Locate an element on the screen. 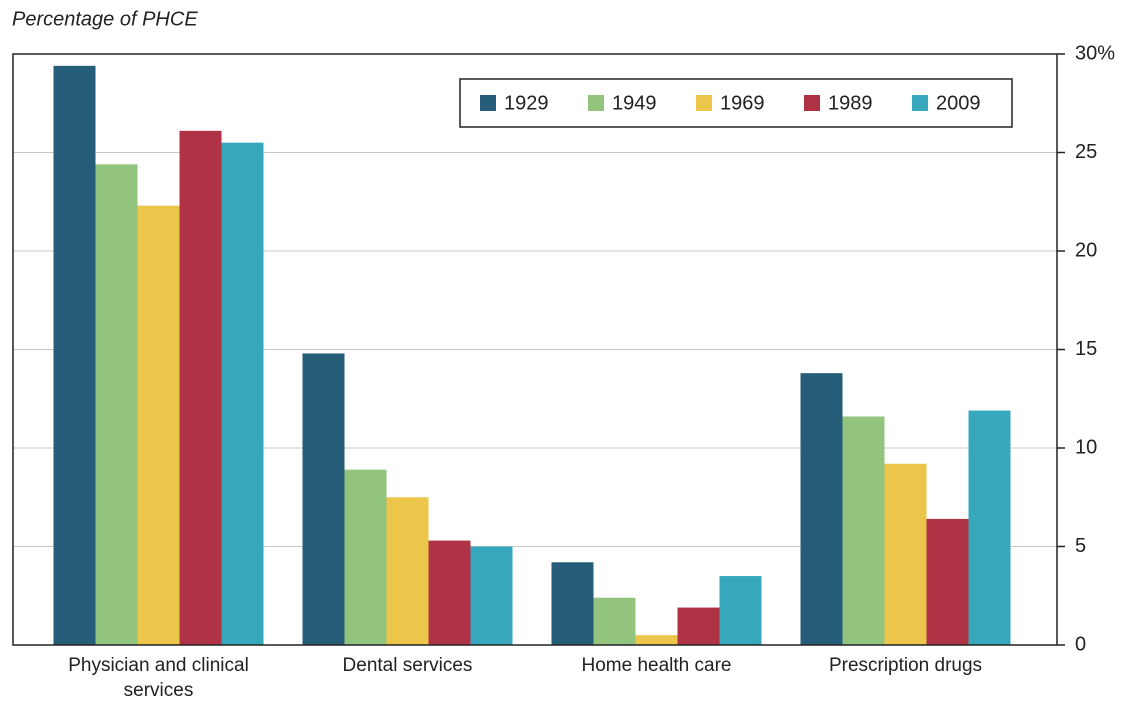 This screenshot has height=704, width=1129. x-tick-label: Home health care is located at coordinates (656, 665).